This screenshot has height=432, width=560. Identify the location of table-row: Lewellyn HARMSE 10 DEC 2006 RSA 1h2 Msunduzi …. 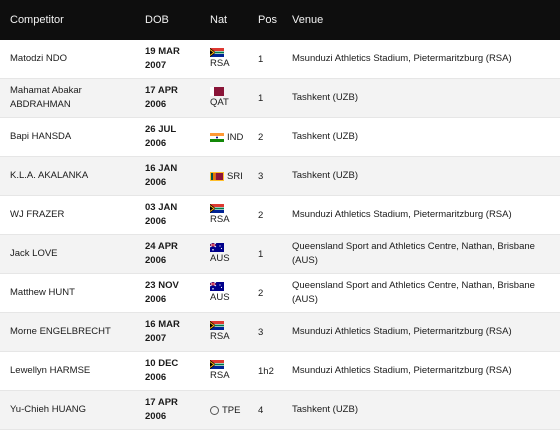
(280, 371).